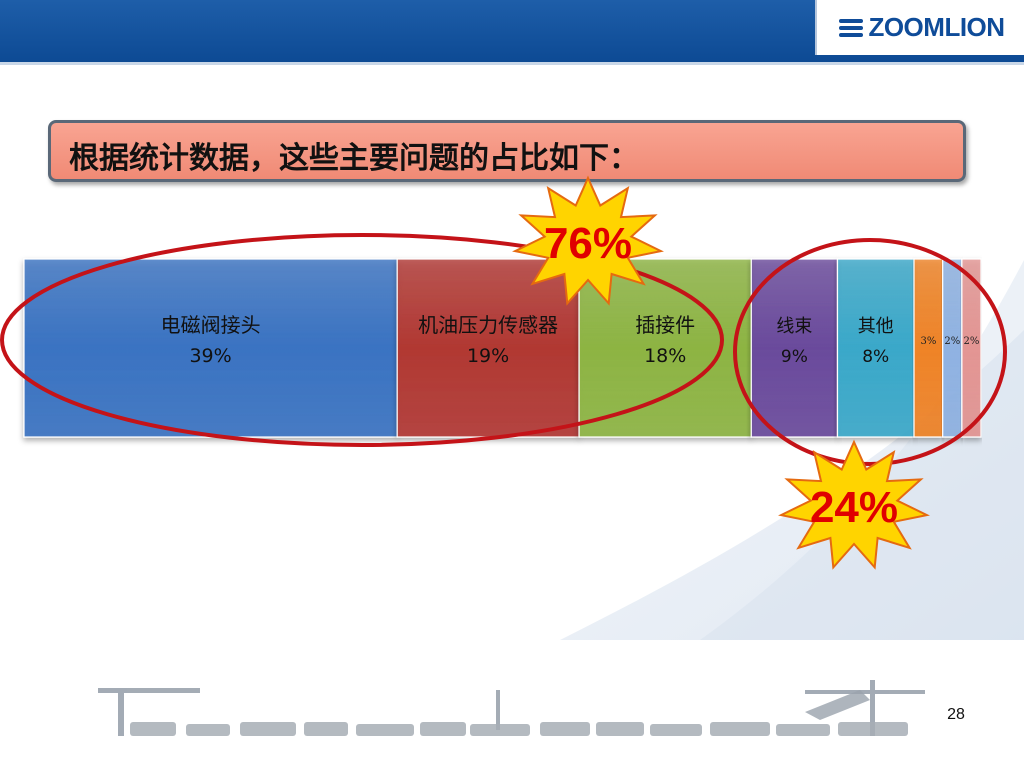 The image size is (1024, 768). I want to click on segment-value: 3%, so click(928, 341).